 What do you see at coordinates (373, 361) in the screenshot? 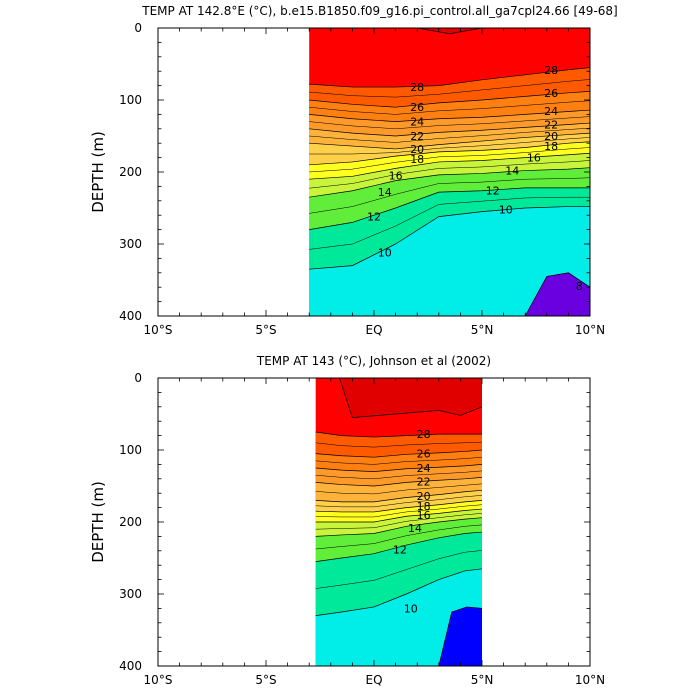
I see `chart-title: TEMP AT 143 (°C), Johnson et al (2002)` at bounding box center [373, 361].